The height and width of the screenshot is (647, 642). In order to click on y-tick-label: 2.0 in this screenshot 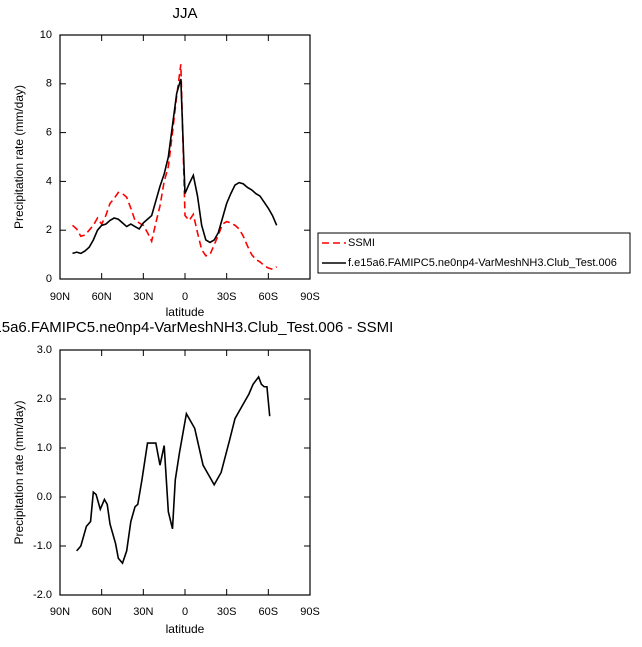, I will do `click(44, 399)`.